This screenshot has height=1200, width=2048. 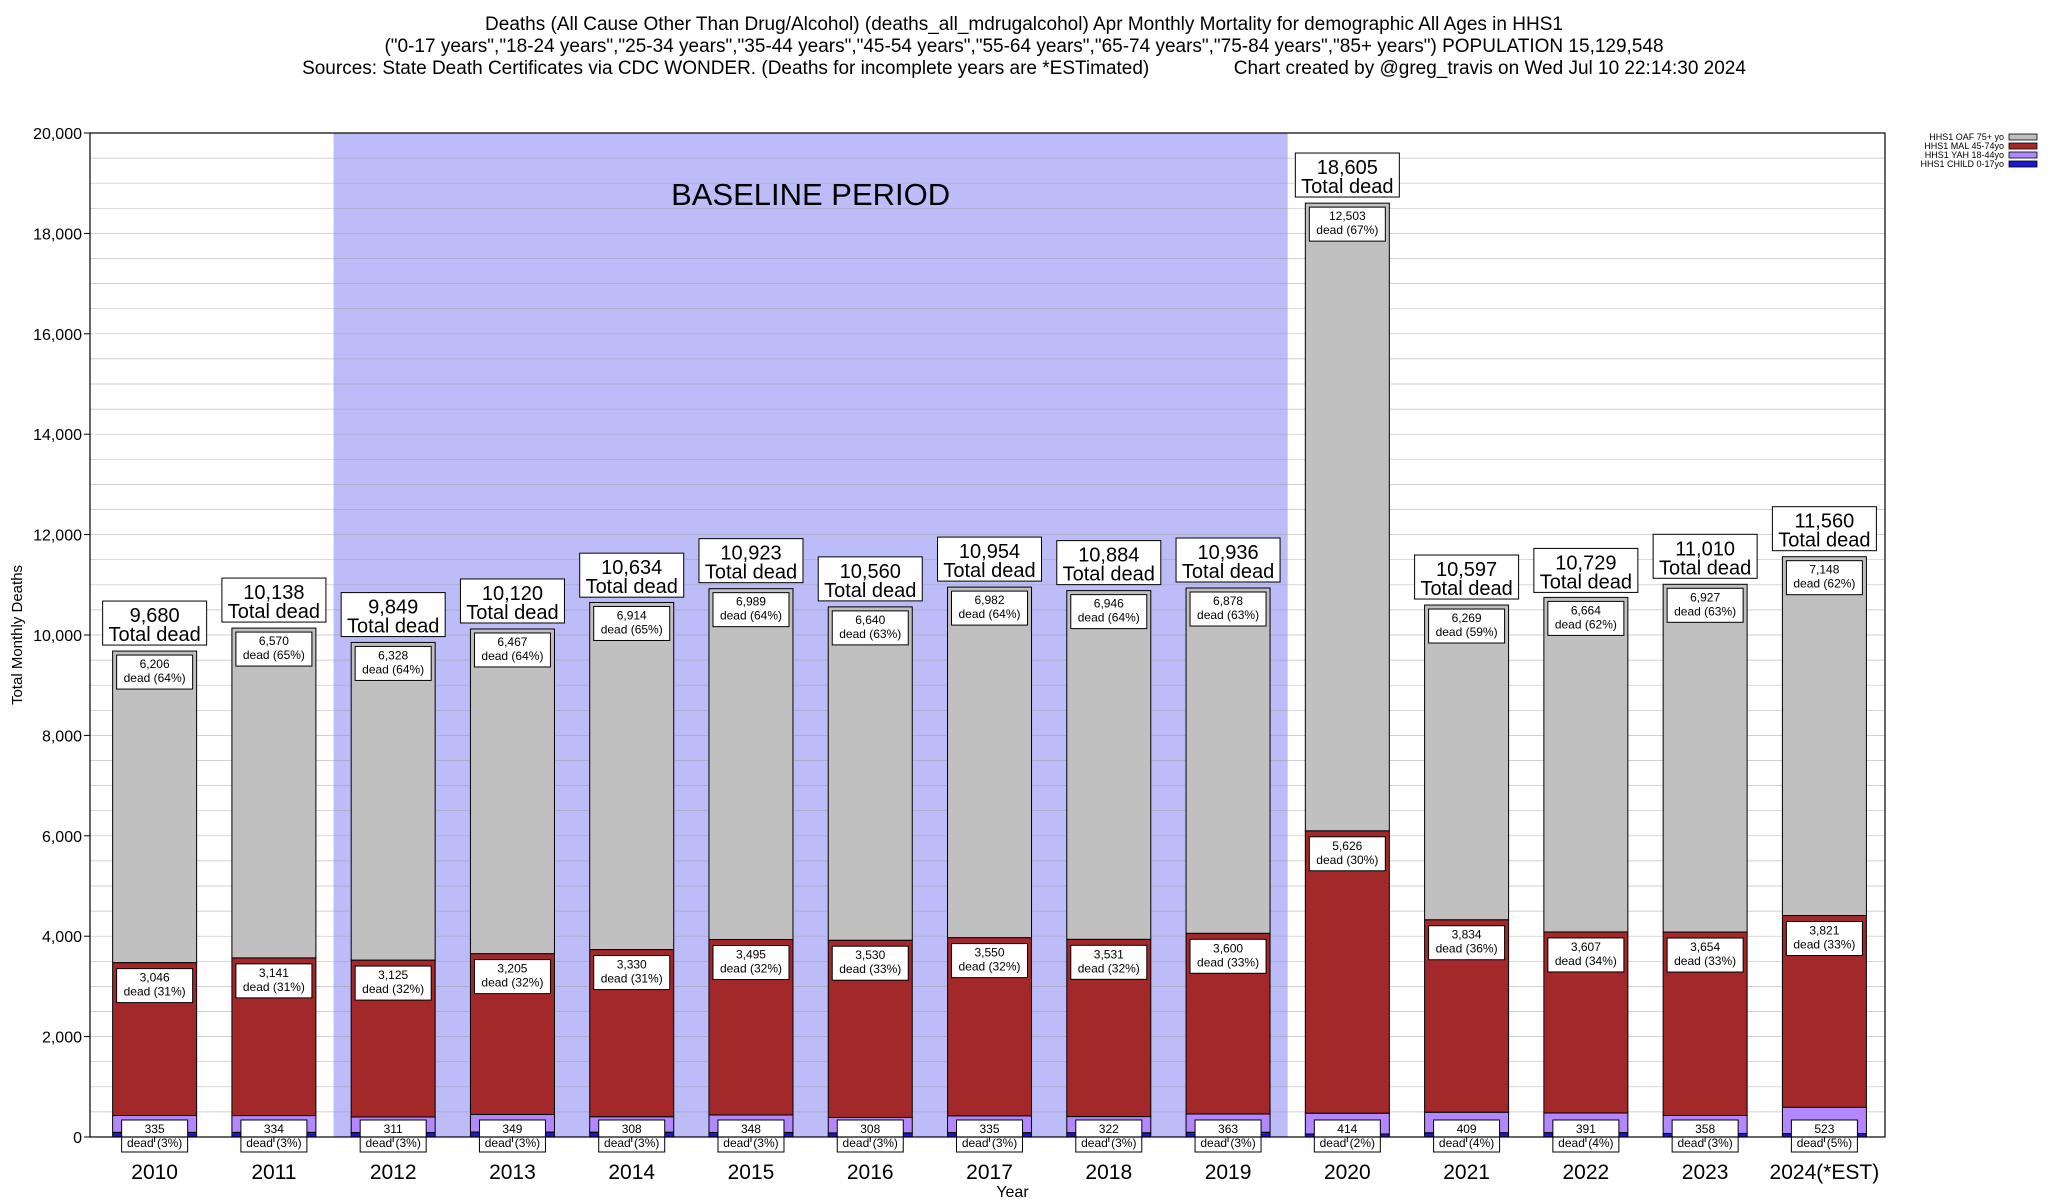 I want to click on mal-label-5-text: dead (32%), so click(x=751, y=969).